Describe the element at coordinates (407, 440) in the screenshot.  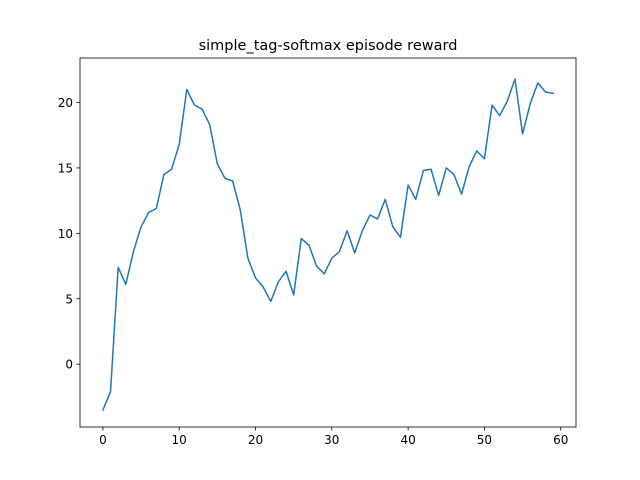
I see `x-tick-label: 40` at that location.